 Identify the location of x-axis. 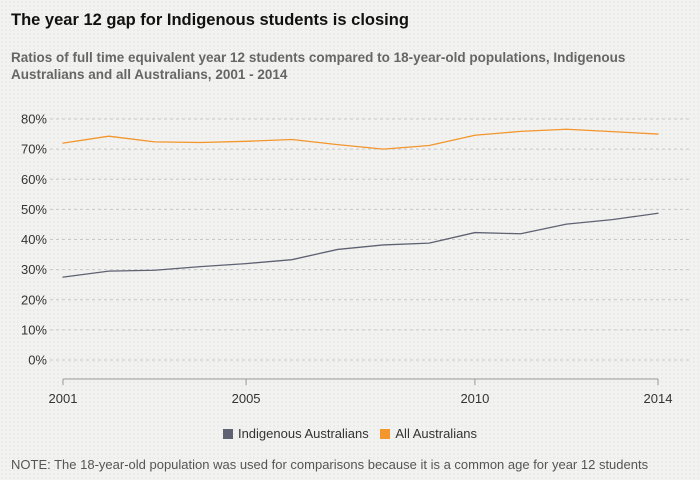
(360, 381).